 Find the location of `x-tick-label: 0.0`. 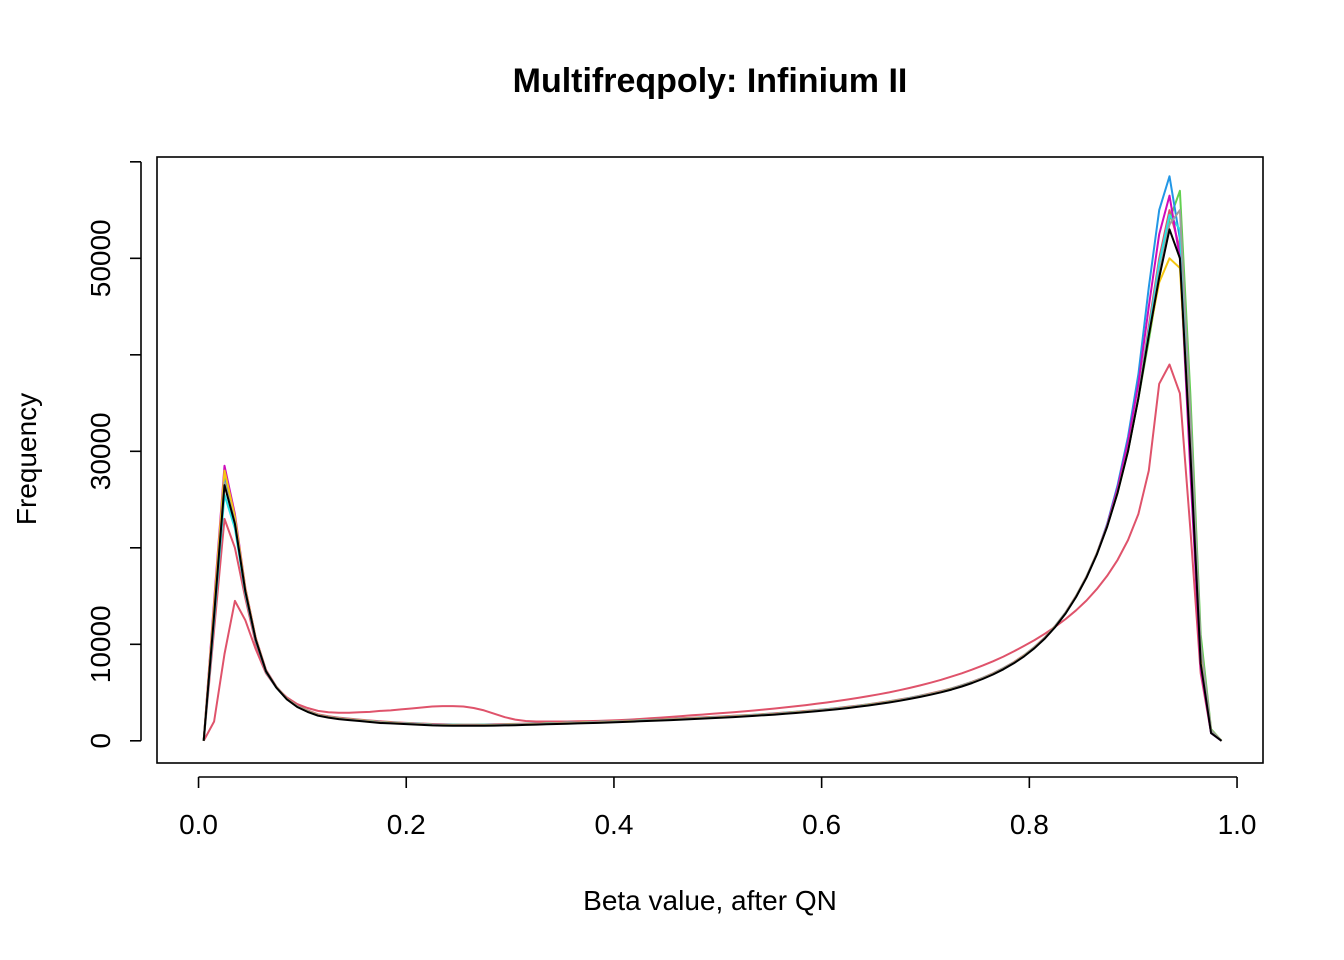

x-tick-label: 0.0 is located at coordinates (198, 824).